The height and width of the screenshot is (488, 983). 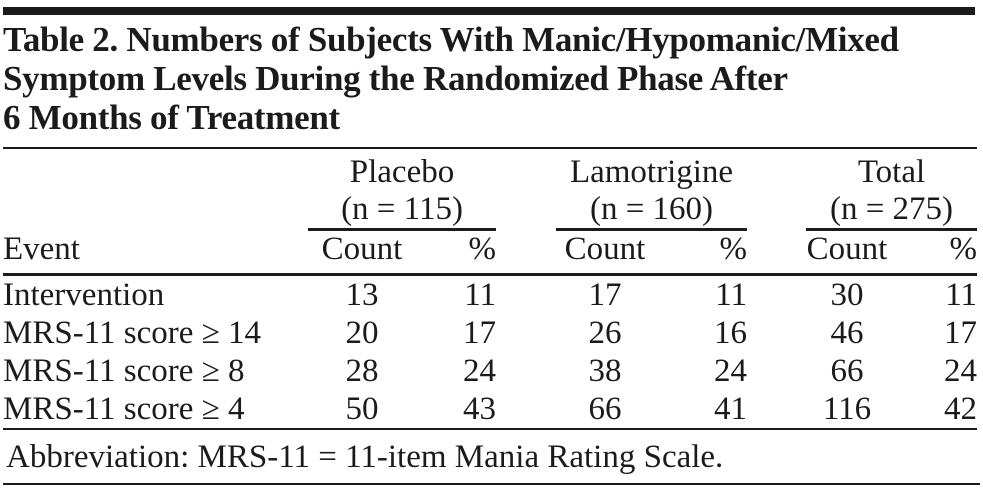 I want to click on placebo-pct-cell: 17, so click(x=479, y=332).